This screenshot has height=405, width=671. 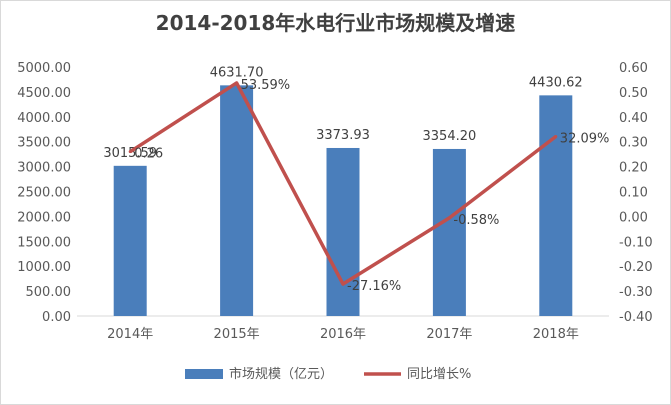 What do you see at coordinates (476, 220) in the screenshot?
I see `line-data-label: -0.58%` at bounding box center [476, 220].